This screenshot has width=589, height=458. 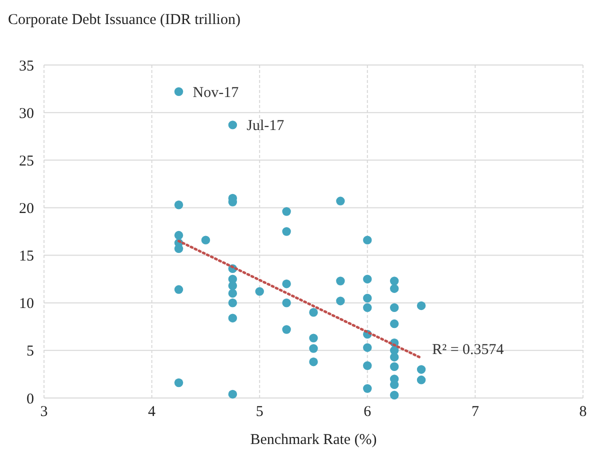 I want to click on x-tick-label: 5, so click(x=260, y=412).